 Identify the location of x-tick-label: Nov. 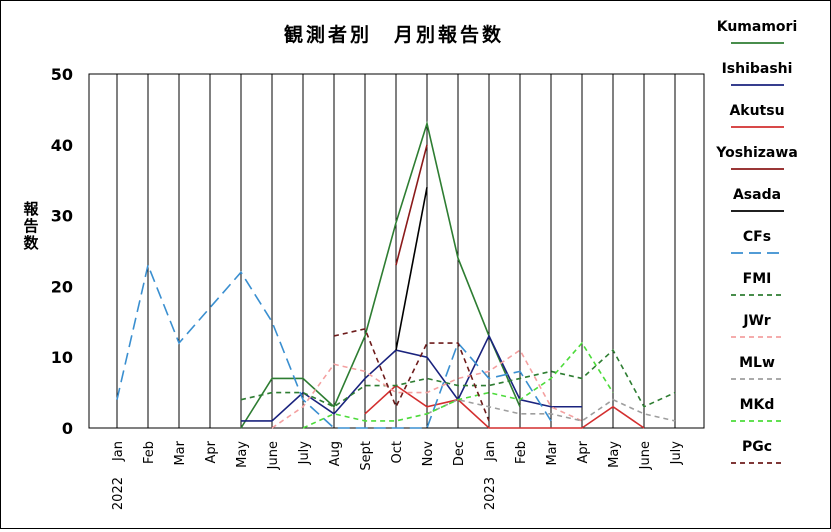
(428, 454).